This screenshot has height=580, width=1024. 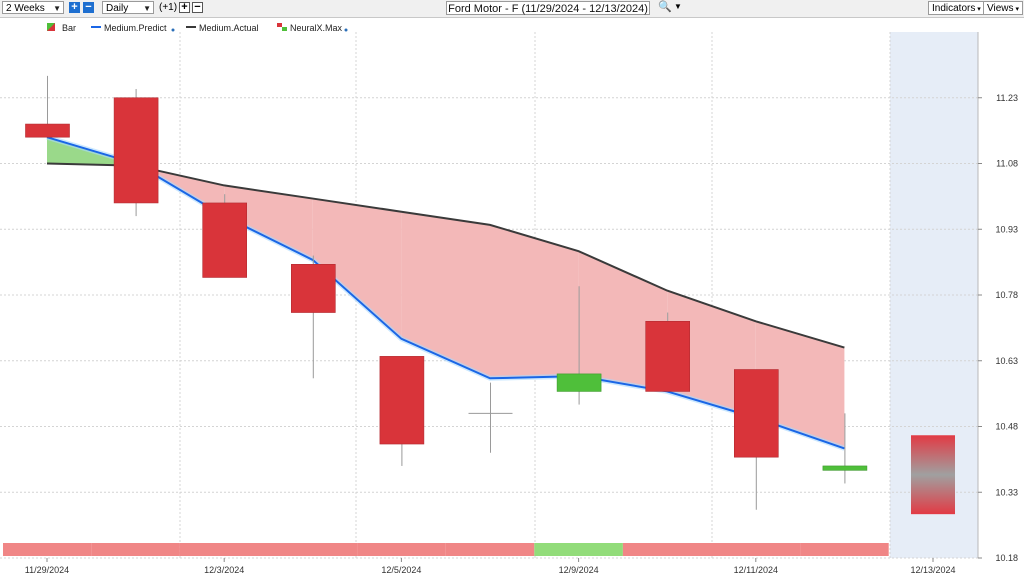 I want to click on x-tick-label-0: 11/29/2024, so click(x=47, y=570).